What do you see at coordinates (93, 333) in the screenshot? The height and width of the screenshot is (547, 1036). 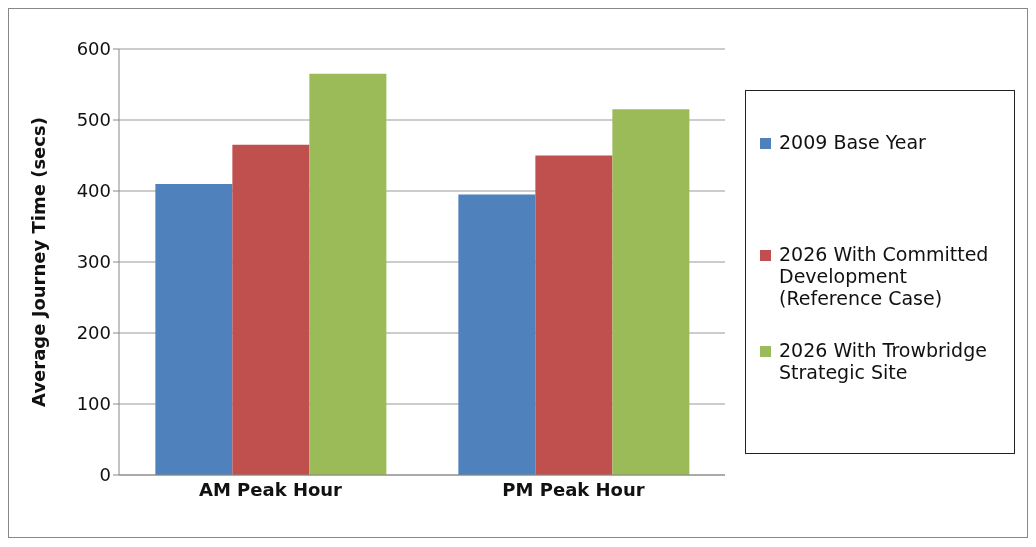 I see `y-tick-label: 200` at bounding box center [93, 333].